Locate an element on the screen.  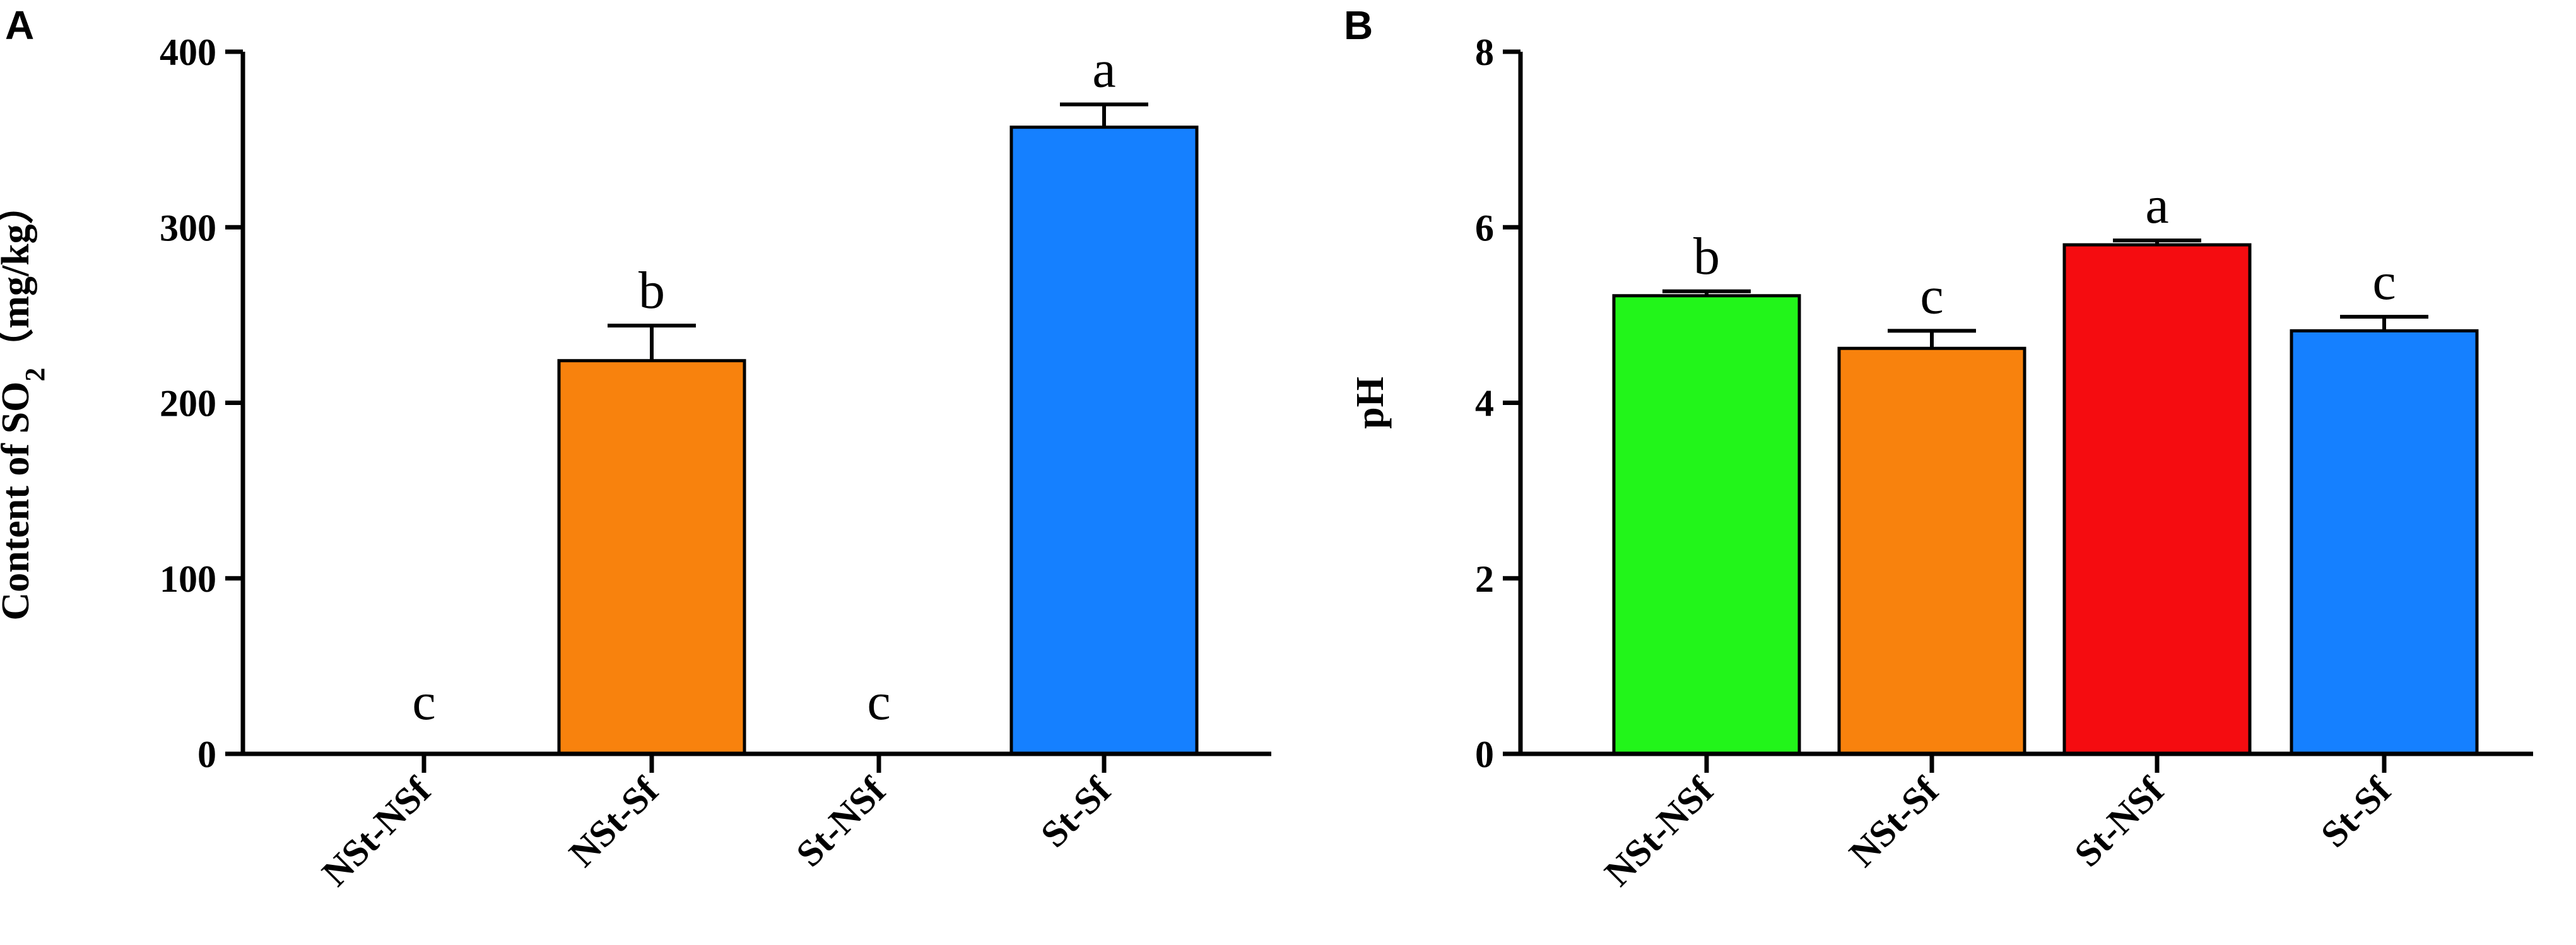
y-tick-label: 4 is located at coordinates (1484, 404).